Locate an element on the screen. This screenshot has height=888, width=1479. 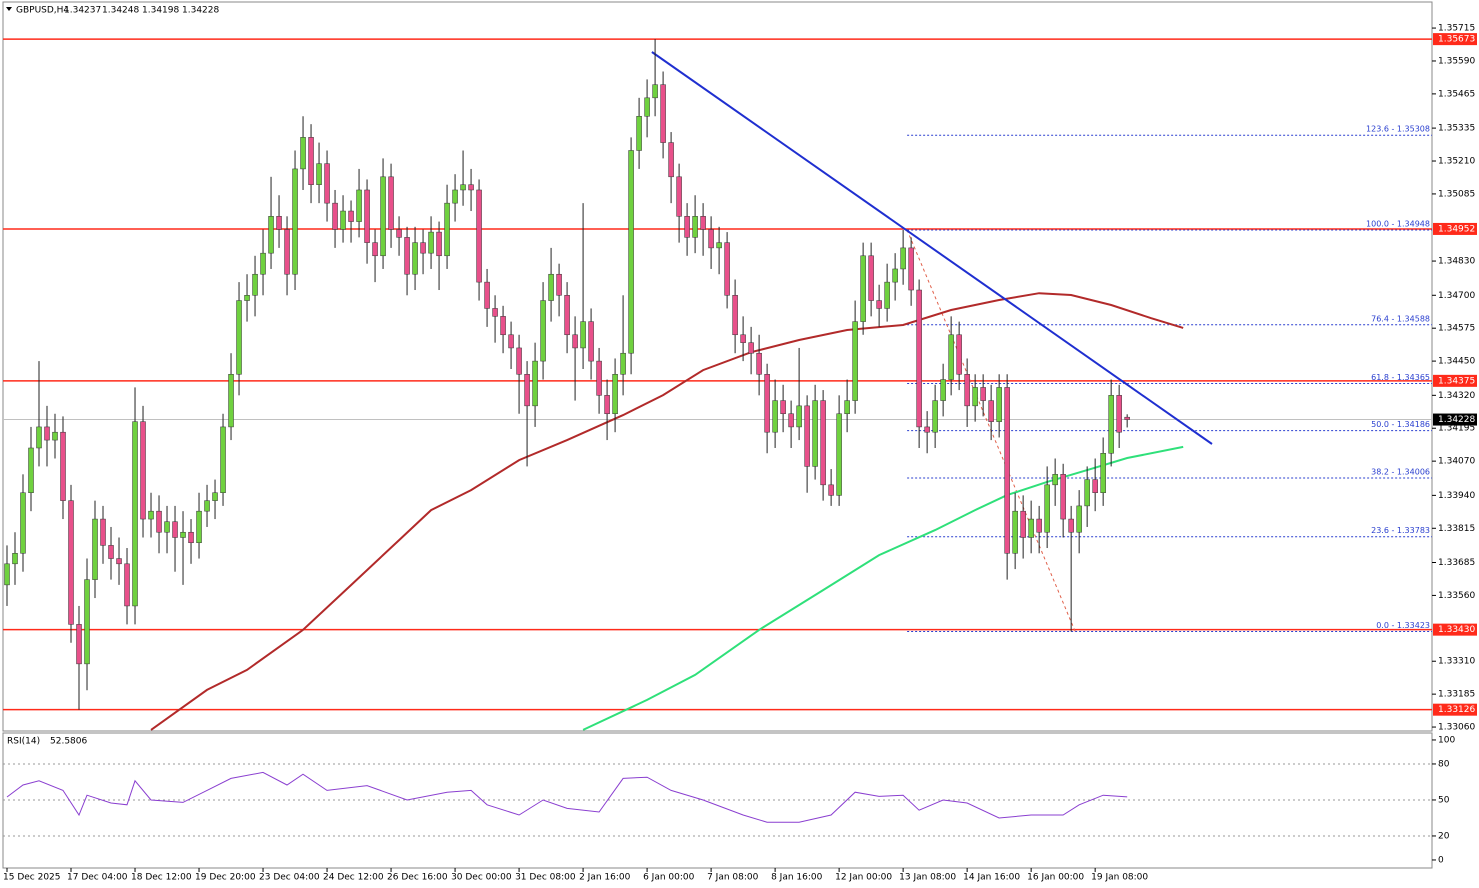
rsi-tick-label: 20 is located at coordinates (1444, 836).